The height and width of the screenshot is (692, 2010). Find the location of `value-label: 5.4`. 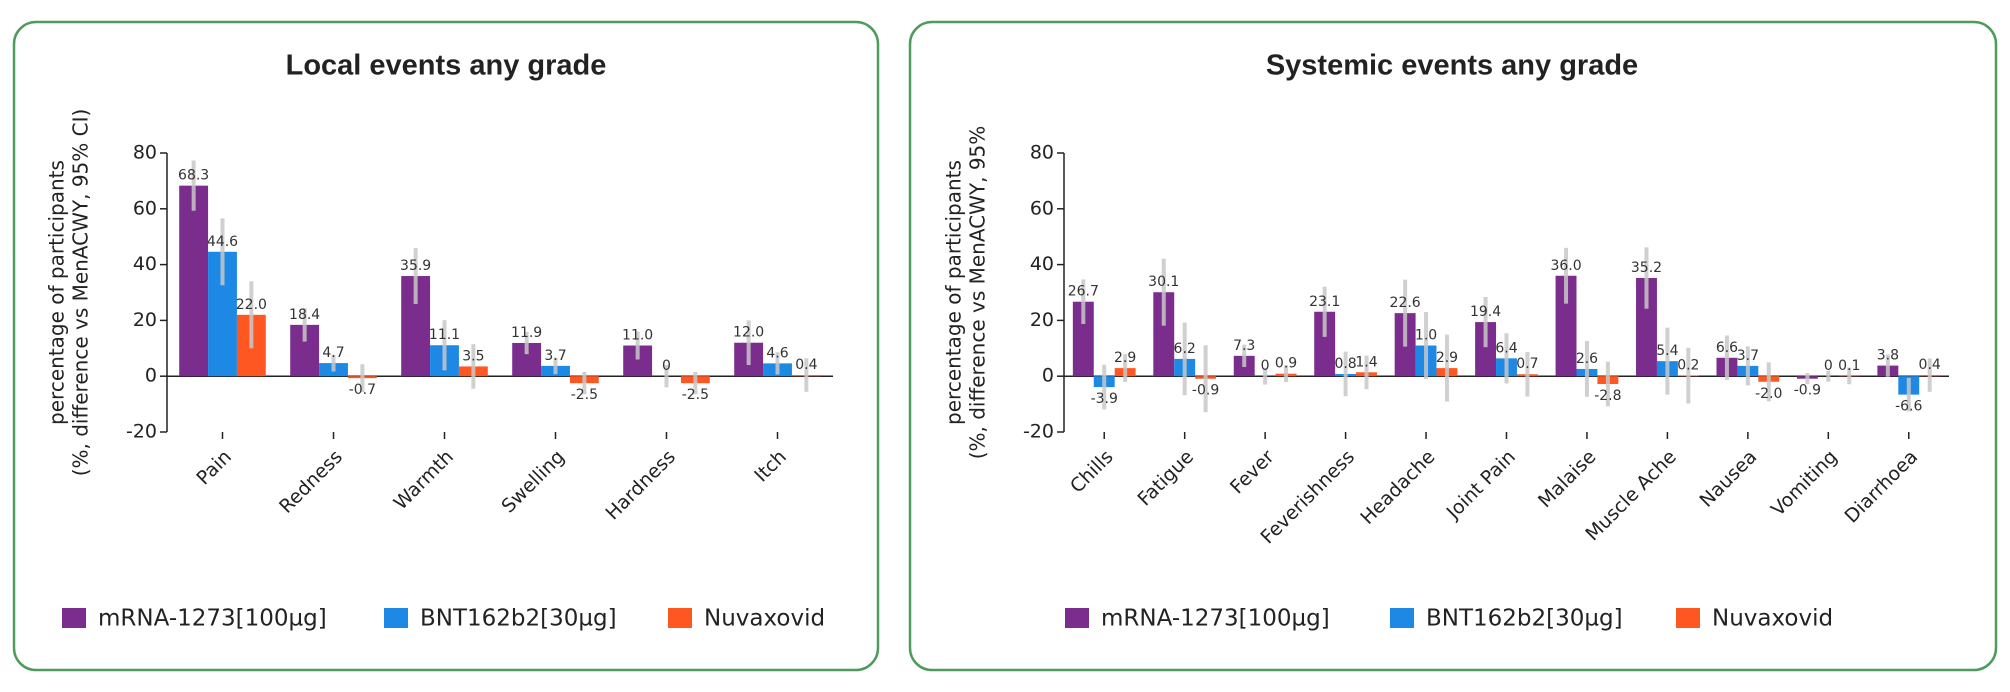

value-label: 5.4 is located at coordinates (1667, 351).